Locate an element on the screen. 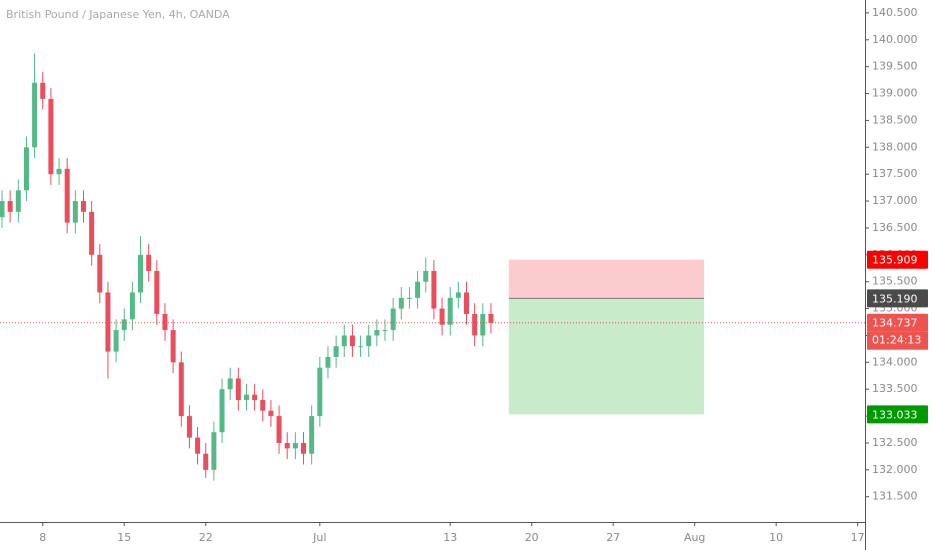 The height and width of the screenshot is (550, 932). last-price-label-countdown-bg is located at coordinates (897, 340).